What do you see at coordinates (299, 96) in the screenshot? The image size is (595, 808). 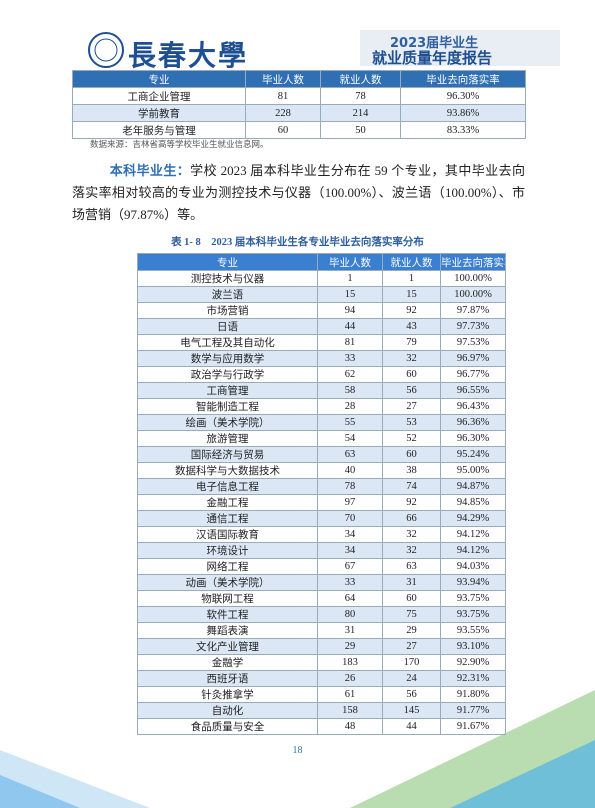 I see `table-row: 工商企业管理 81 78 96.30%` at bounding box center [299, 96].